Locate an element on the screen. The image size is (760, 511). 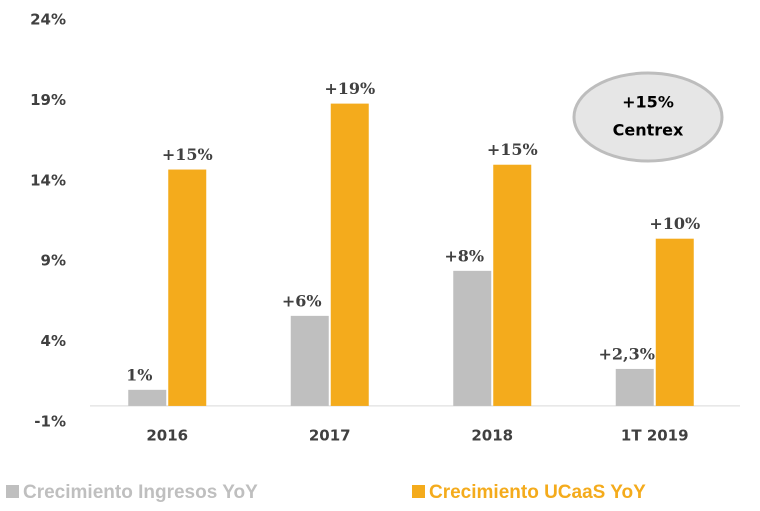
y-tick-label: 24% is located at coordinates (48, 20).